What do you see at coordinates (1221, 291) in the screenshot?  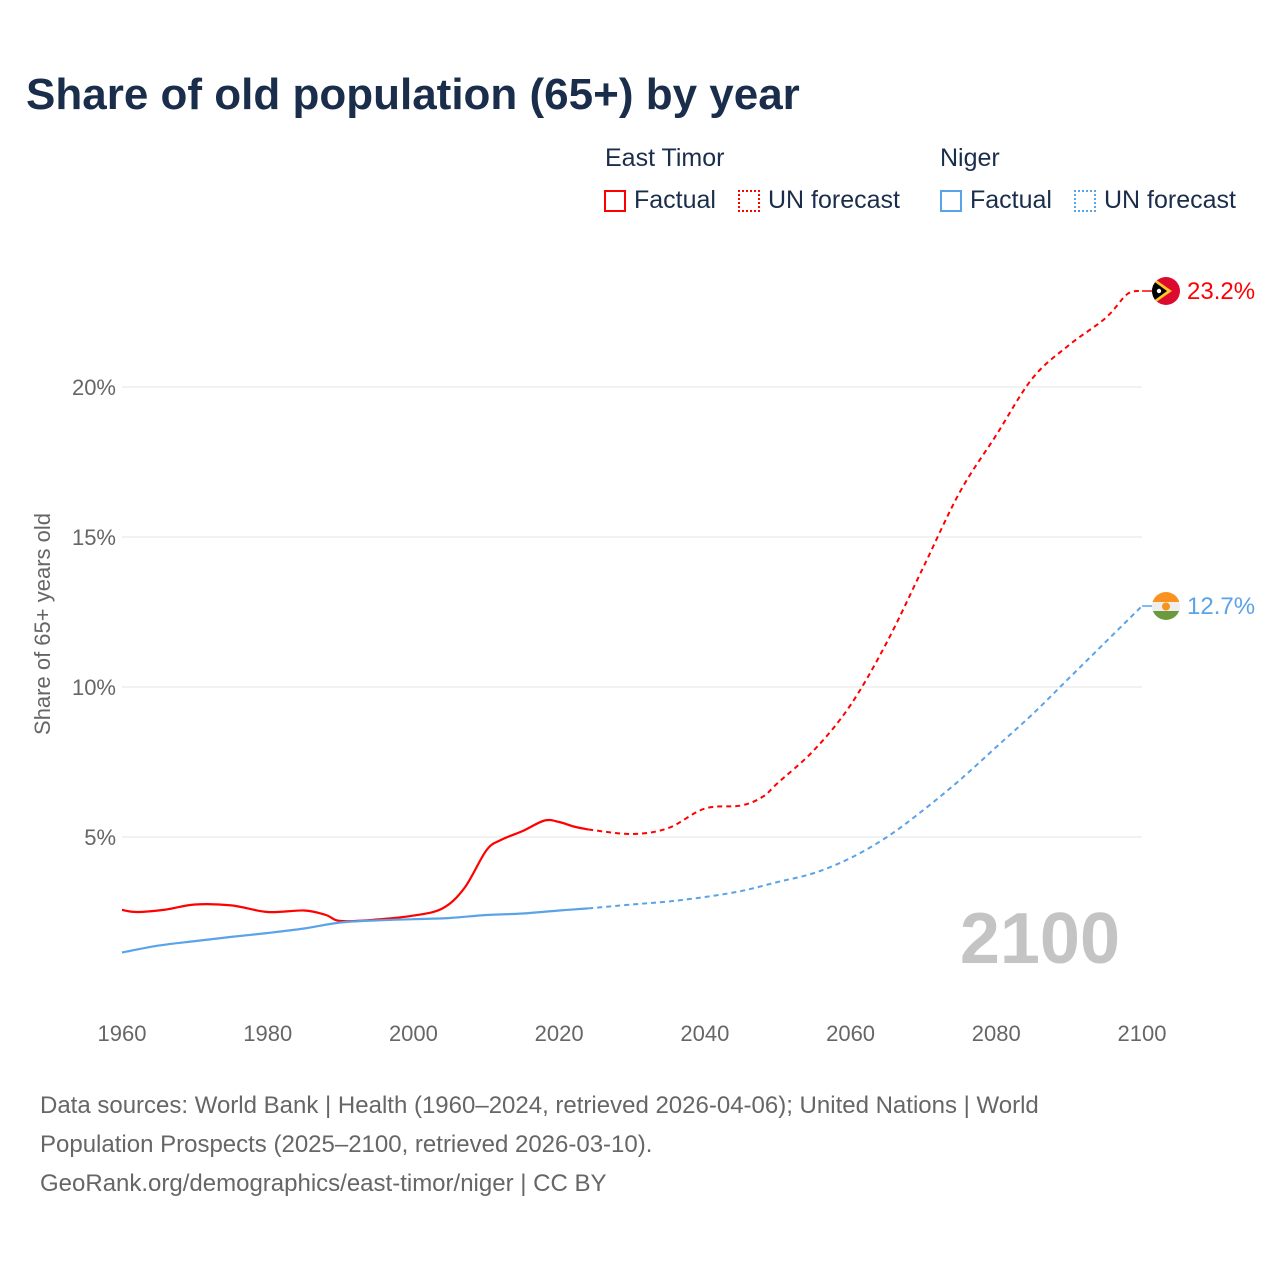 I see `end-value-label: 23.2%` at bounding box center [1221, 291].